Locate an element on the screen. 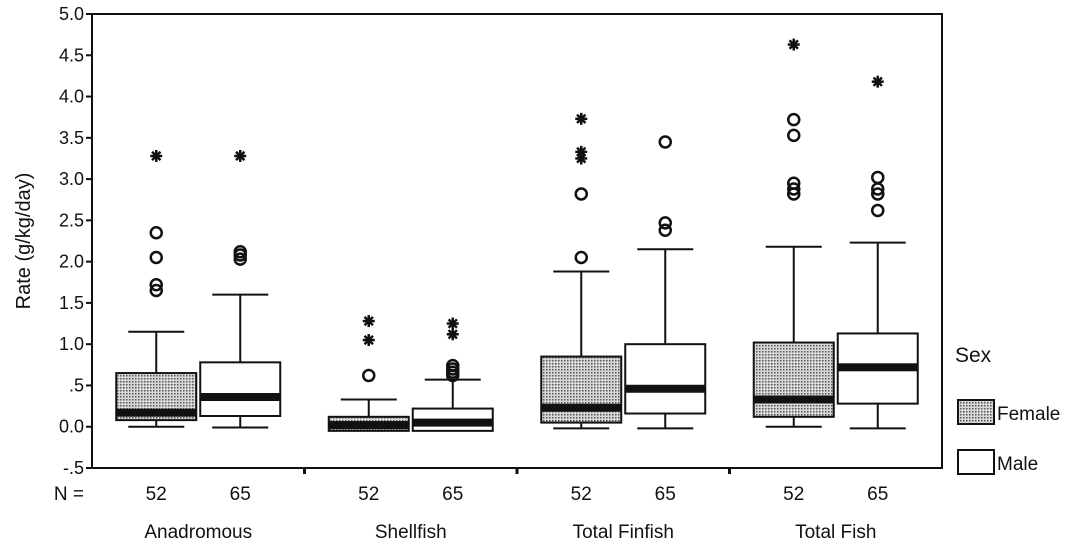  y-tick-label: 0.0 is located at coordinates (71, 427).